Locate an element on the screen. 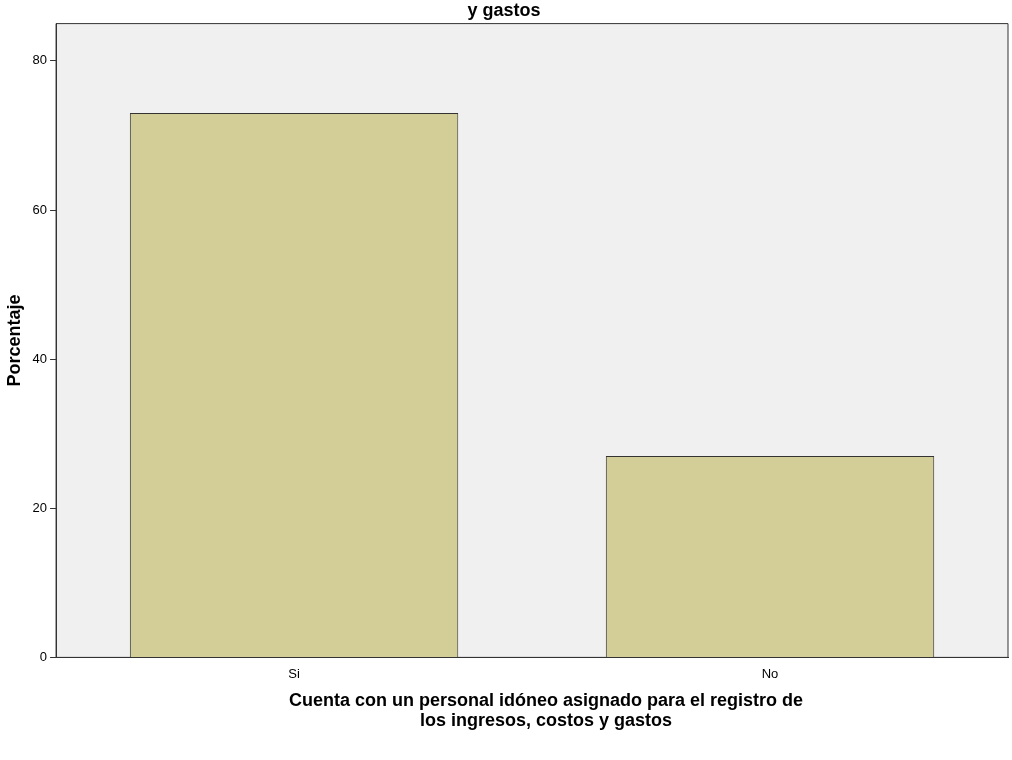  x-tick-label: Si is located at coordinates (294, 673).